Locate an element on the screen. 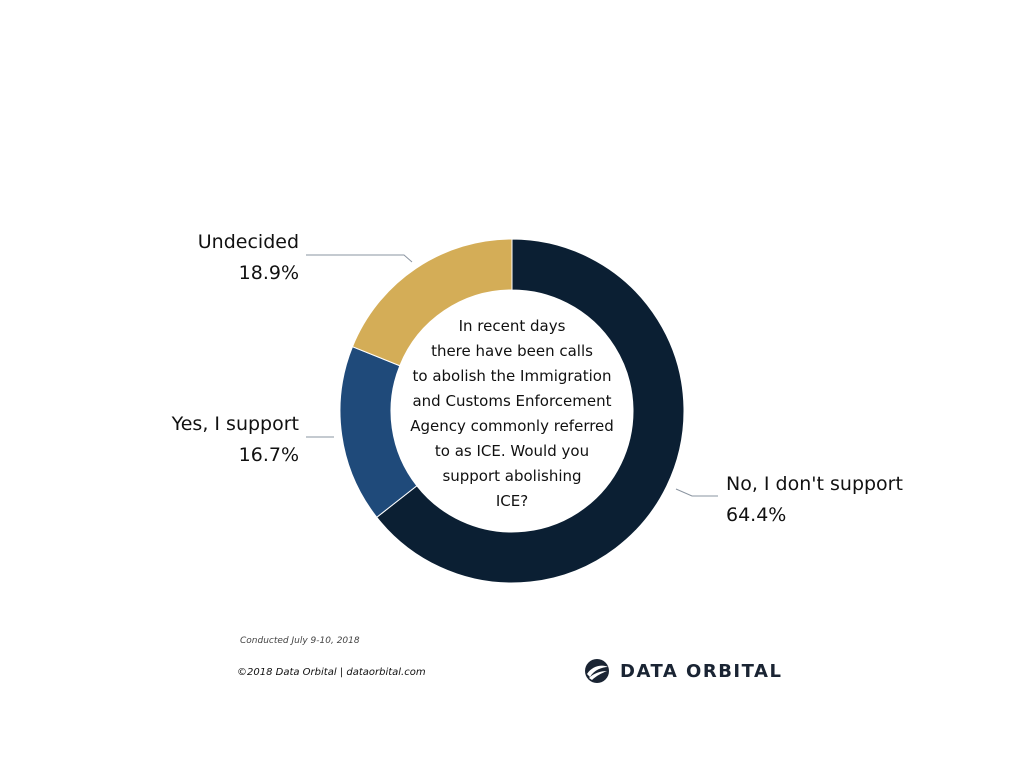  slice-yes-i-support is located at coordinates (378, 432).